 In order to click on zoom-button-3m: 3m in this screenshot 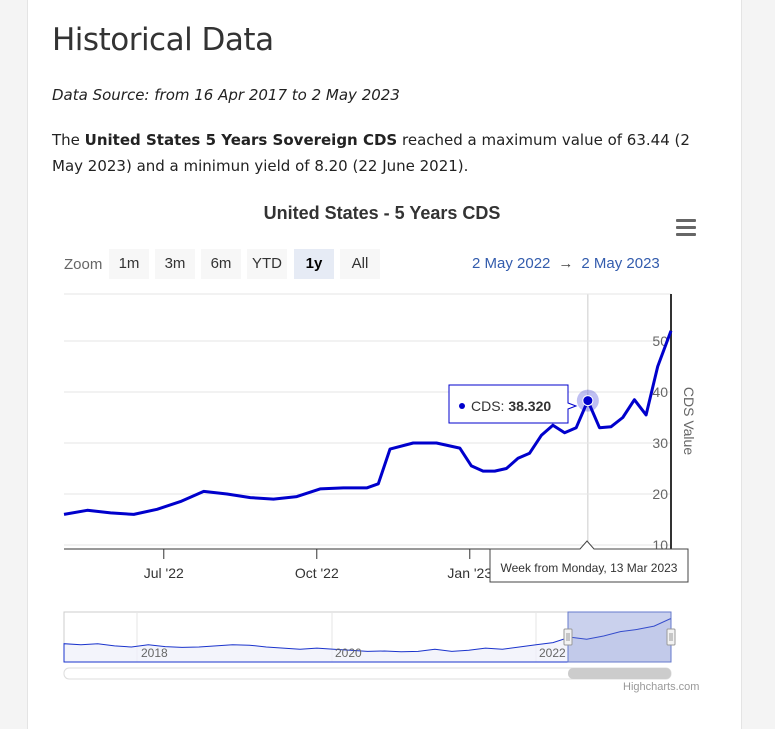, I will do `click(175, 264)`.